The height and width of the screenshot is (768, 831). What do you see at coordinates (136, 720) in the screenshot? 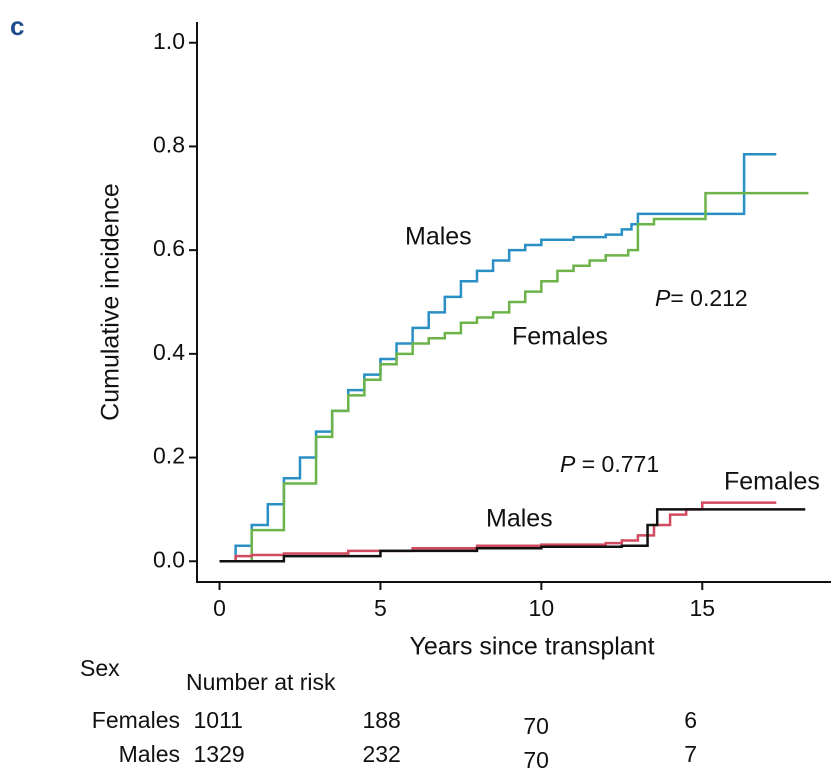
I see `risk-row-label: Females` at bounding box center [136, 720].